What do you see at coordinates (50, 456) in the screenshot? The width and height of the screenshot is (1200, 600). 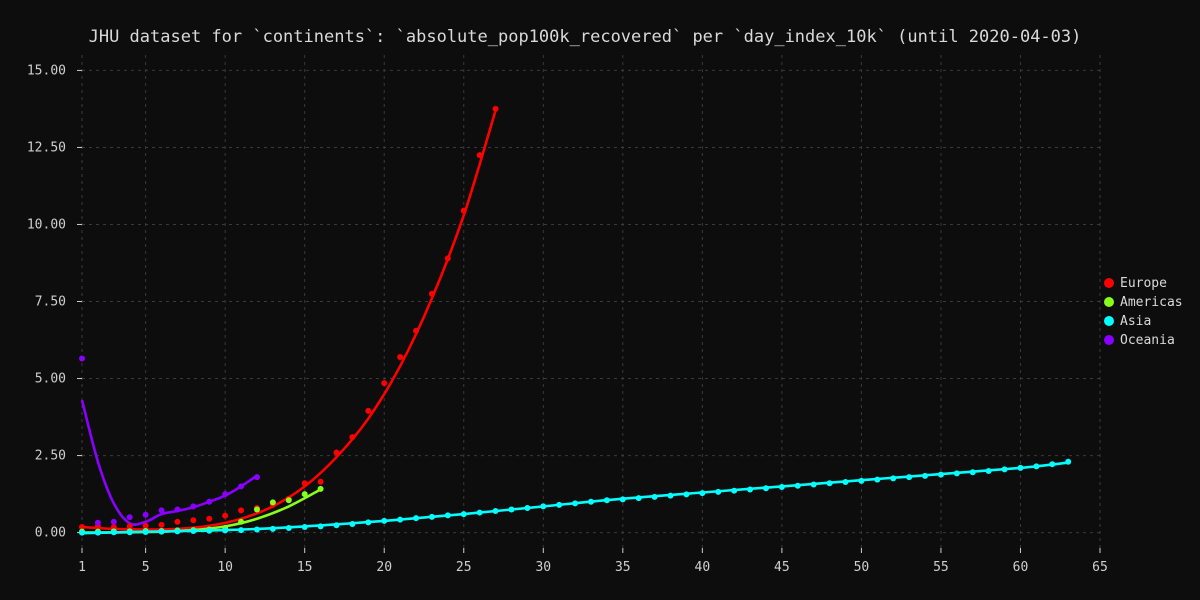 I see `y-tick-label: 2.50` at bounding box center [50, 456].